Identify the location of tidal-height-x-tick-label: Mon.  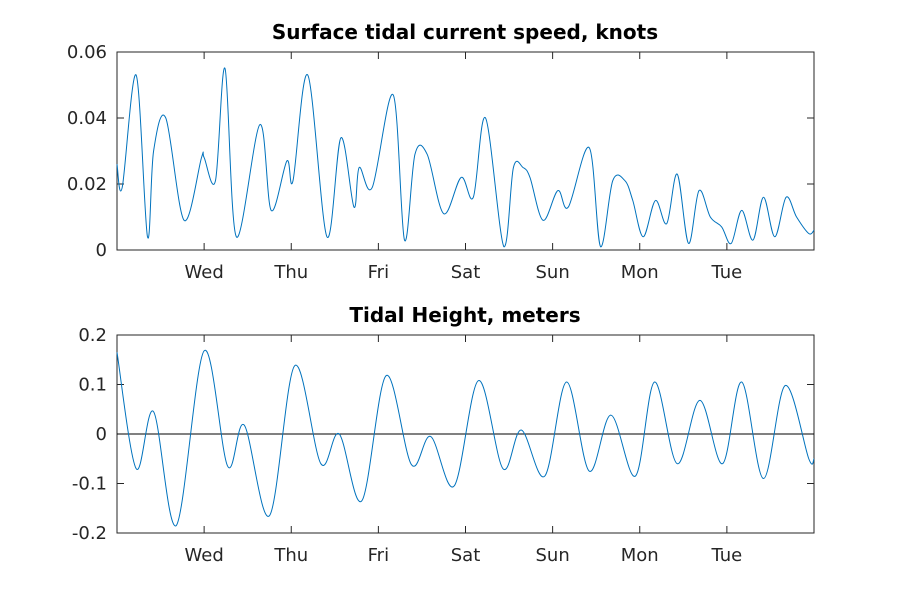
(640, 555).